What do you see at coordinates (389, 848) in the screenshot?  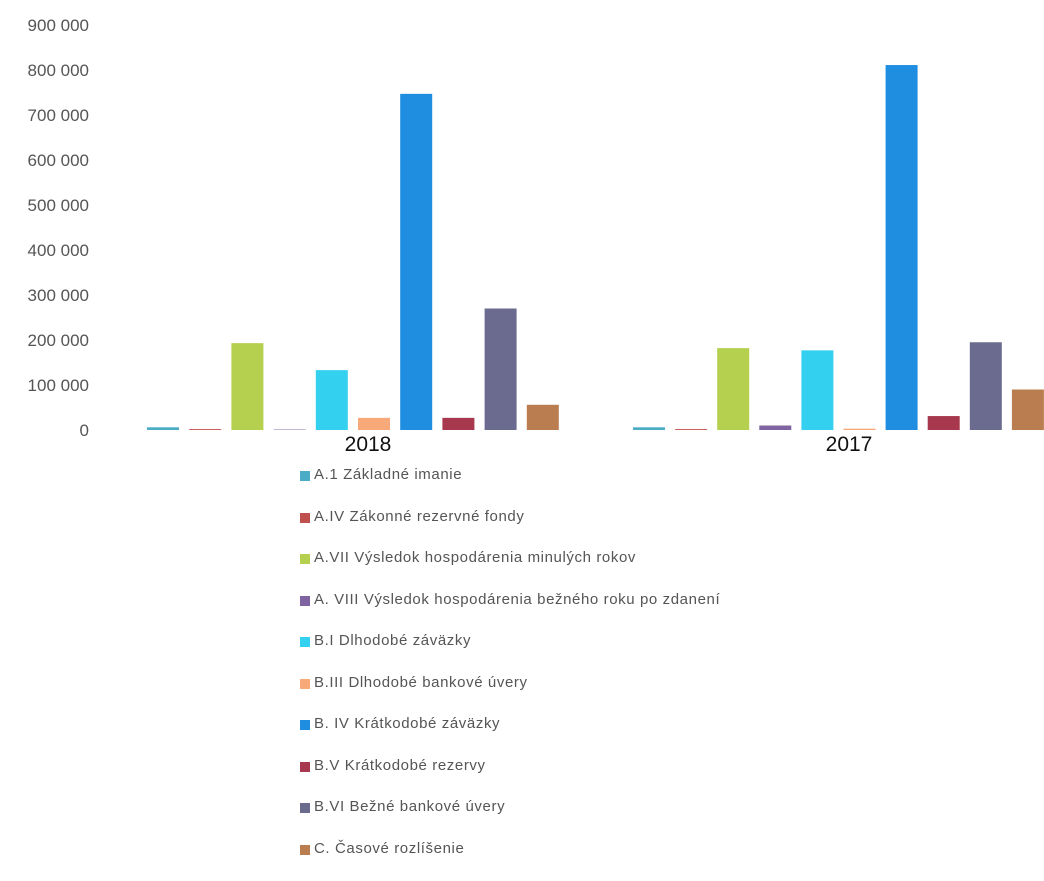 I see `legend-label: C. Časové rozlíšenie` at bounding box center [389, 848].